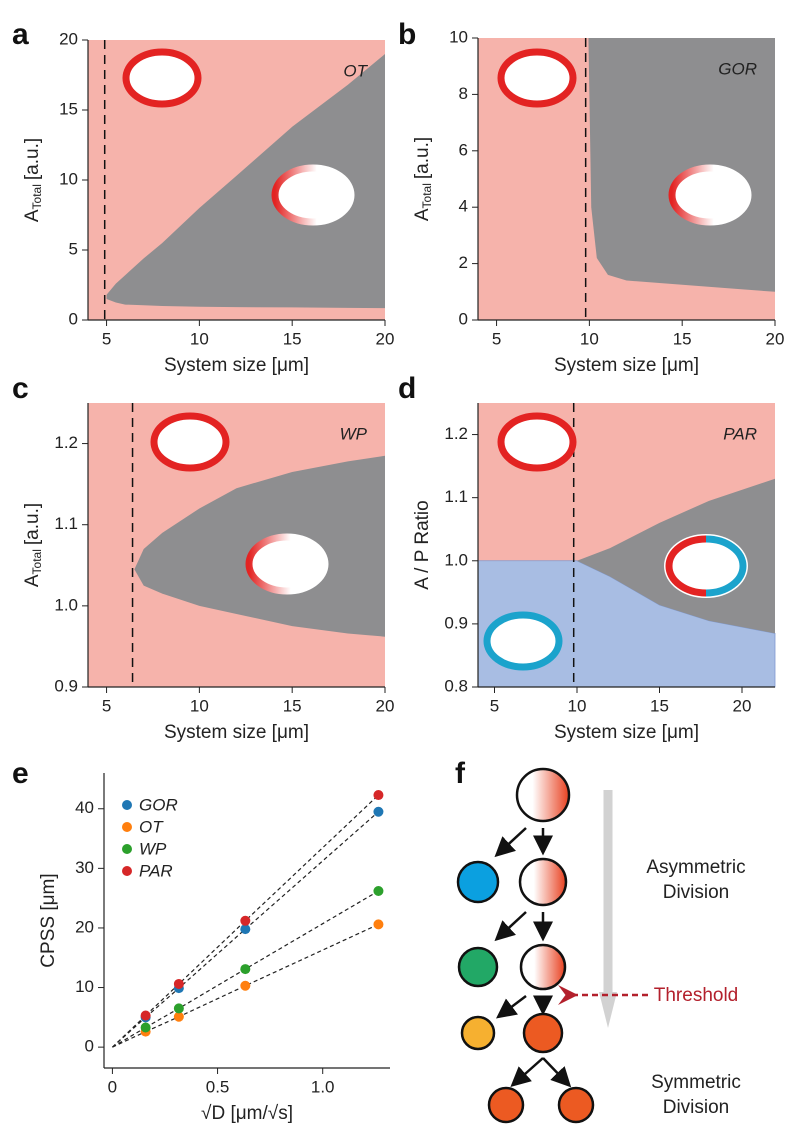 This screenshot has height=1138, width=800. What do you see at coordinates (354, 433) in the screenshot?
I see `system-label: WP` at bounding box center [354, 433].